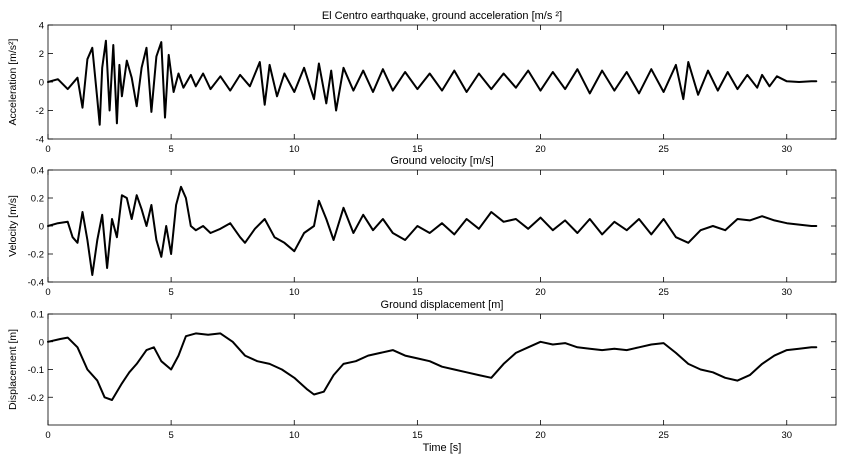 The width and height of the screenshot is (850, 456). Describe the element at coordinates (40, 111) in the screenshot. I see `y-tick-label: -2` at that location.